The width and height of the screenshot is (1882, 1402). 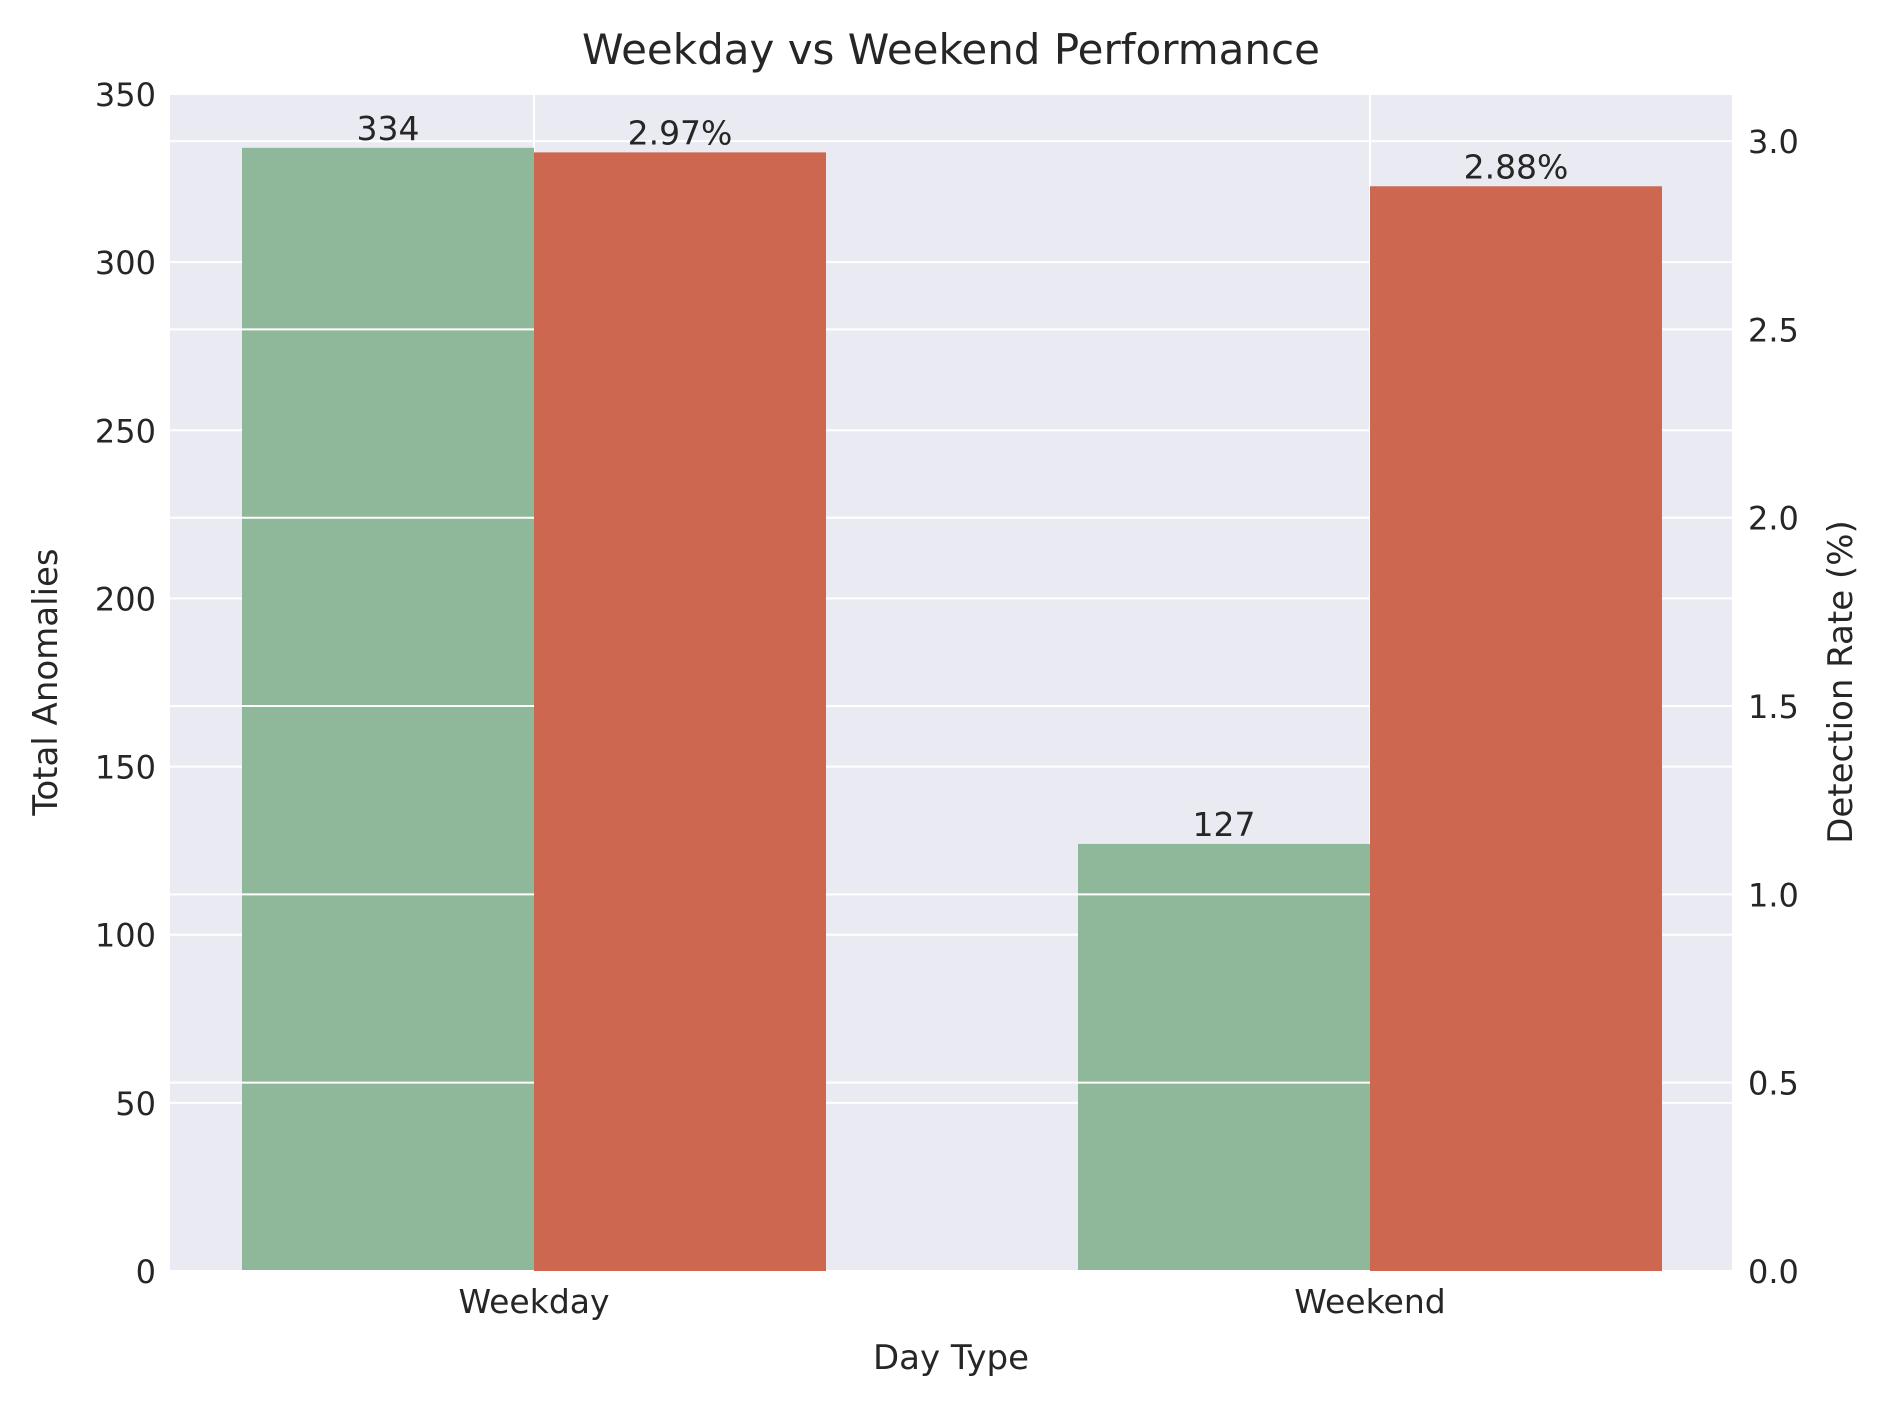 What do you see at coordinates (125, 263) in the screenshot?
I see `left-tick-label: 300` at bounding box center [125, 263].